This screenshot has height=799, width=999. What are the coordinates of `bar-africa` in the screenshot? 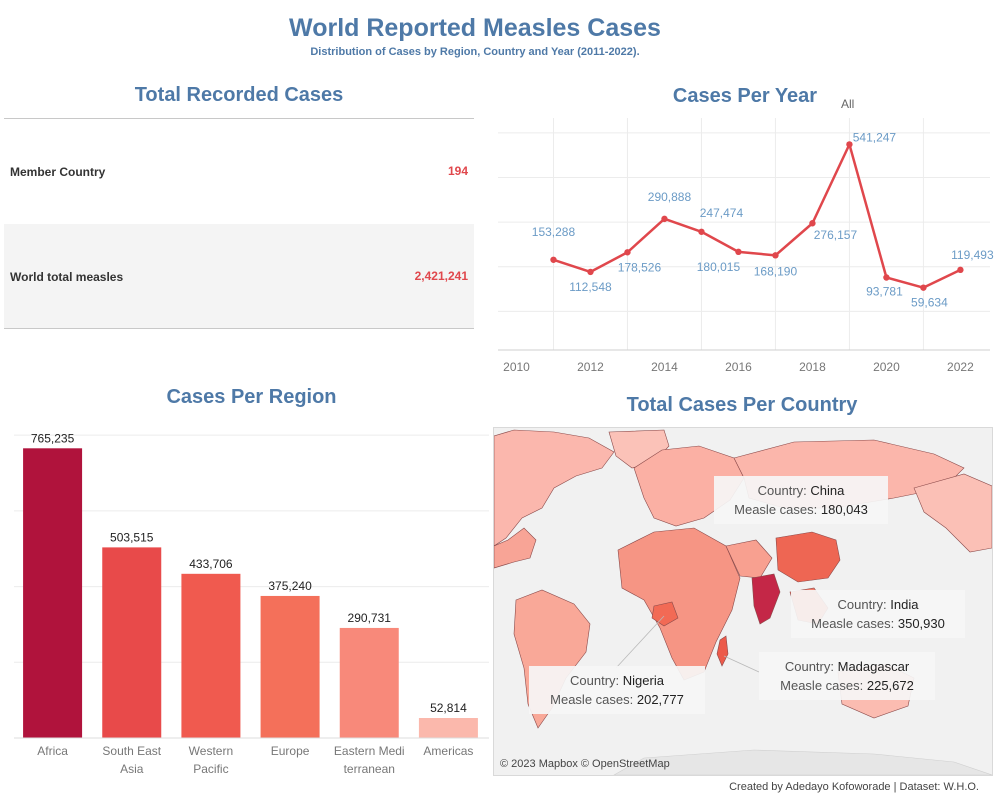 It's located at (53, 593).